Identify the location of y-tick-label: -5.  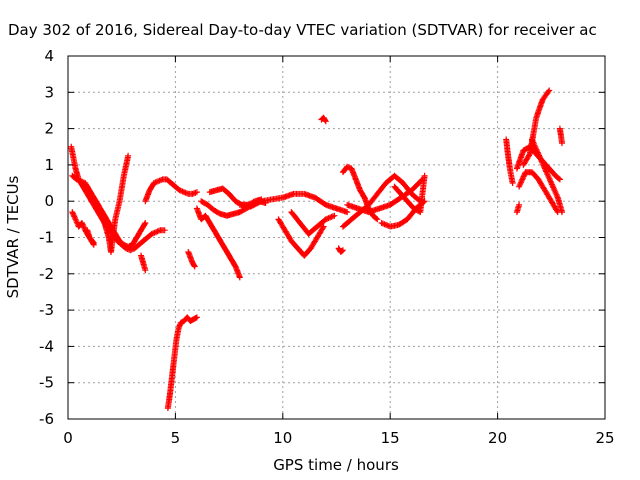
(46, 383).